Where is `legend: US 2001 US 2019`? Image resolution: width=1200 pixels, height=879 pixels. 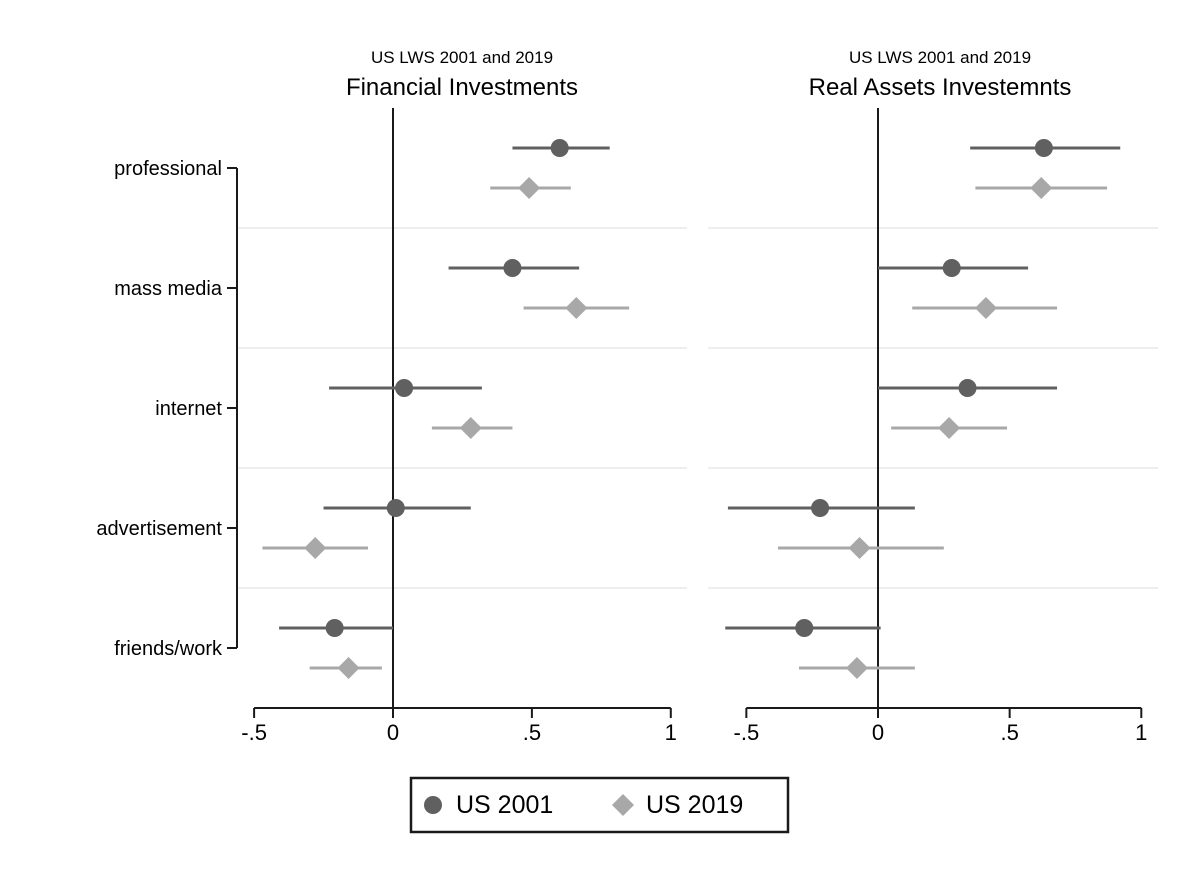 legend: US 2001 US 2019 is located at coordinates (599, 805).